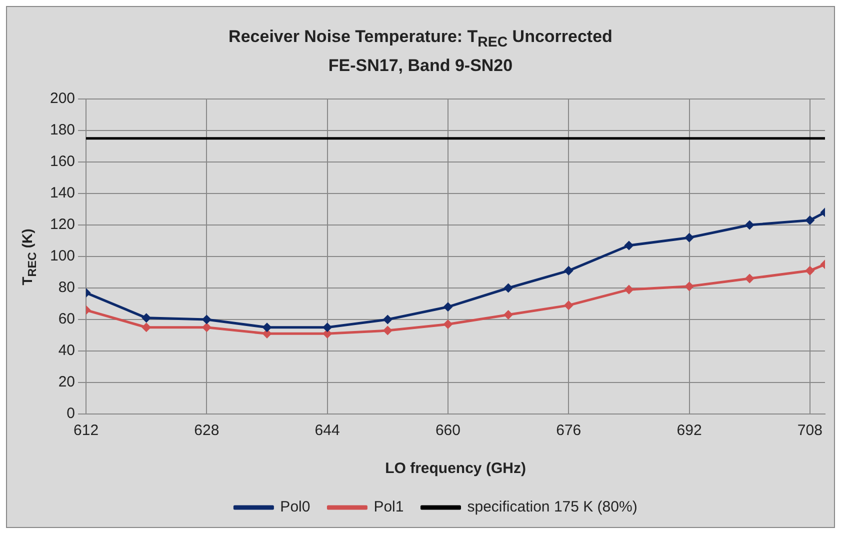 The width and height of the screenshot is (841, 533). Describe the element at coordinates (421, 39) in the screenshot. I see `chart-title: Receiver Noise Temperature: T$_{REC}$ Uncorrected` at that location.